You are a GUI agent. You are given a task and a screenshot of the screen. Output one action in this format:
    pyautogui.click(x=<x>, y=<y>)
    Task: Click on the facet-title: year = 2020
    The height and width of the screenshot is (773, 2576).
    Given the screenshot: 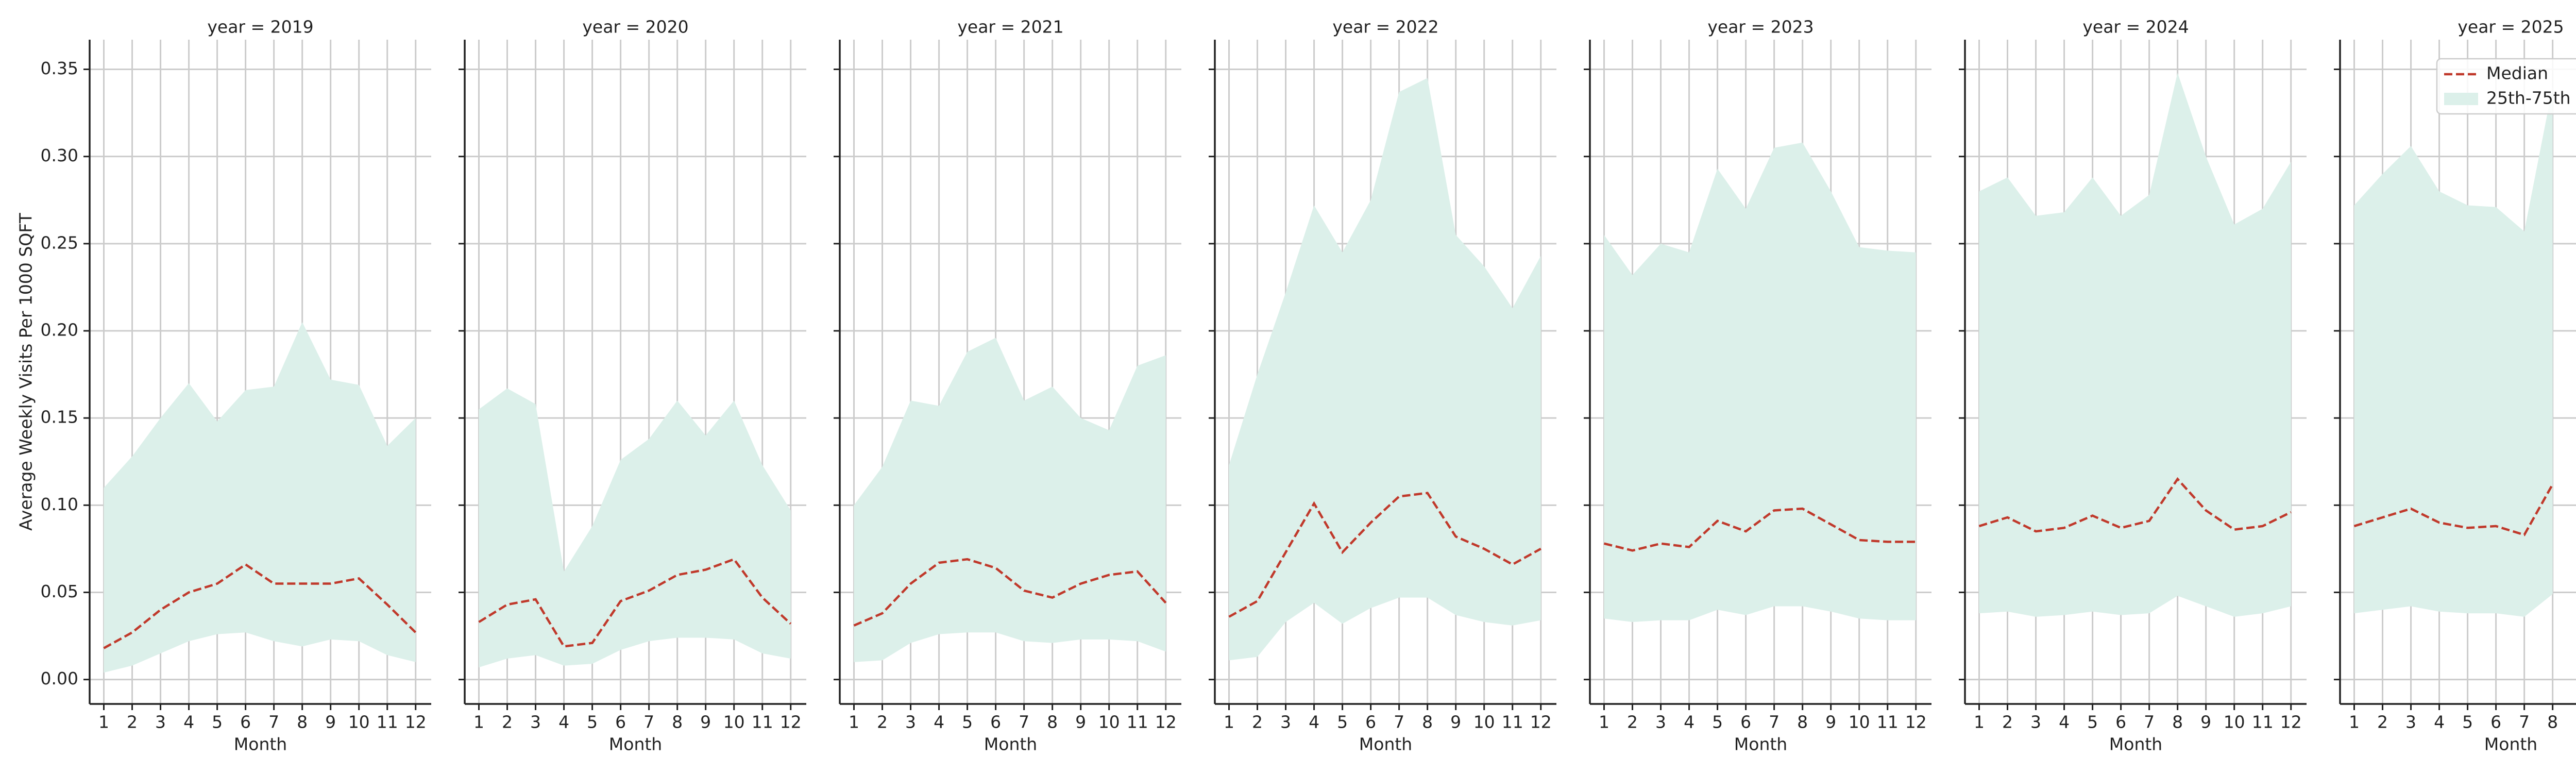 What is the action you would take?
    pyautogui.click(x=635, y=27)
    